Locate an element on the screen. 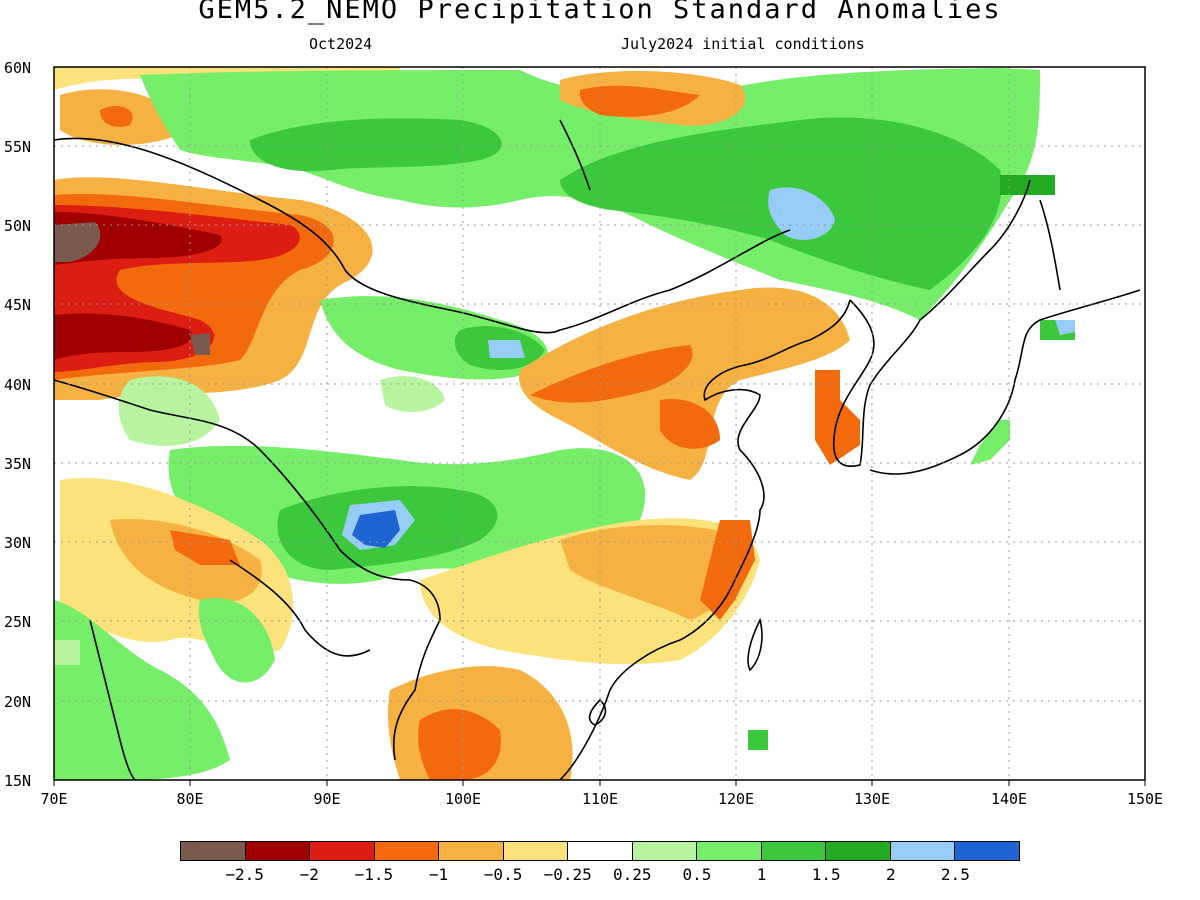 This screenshot has height=900, width=1200. initial-conditions: July2024 initial conditions is located at coordinates (743, 44).